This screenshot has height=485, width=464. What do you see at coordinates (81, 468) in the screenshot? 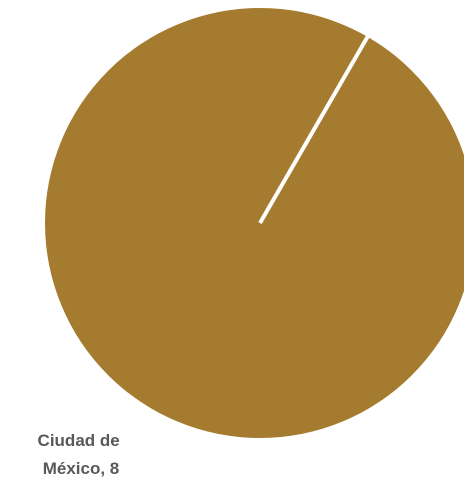
I see `slice-data-label-line2: México, 8` at bounding box center [81, 468].